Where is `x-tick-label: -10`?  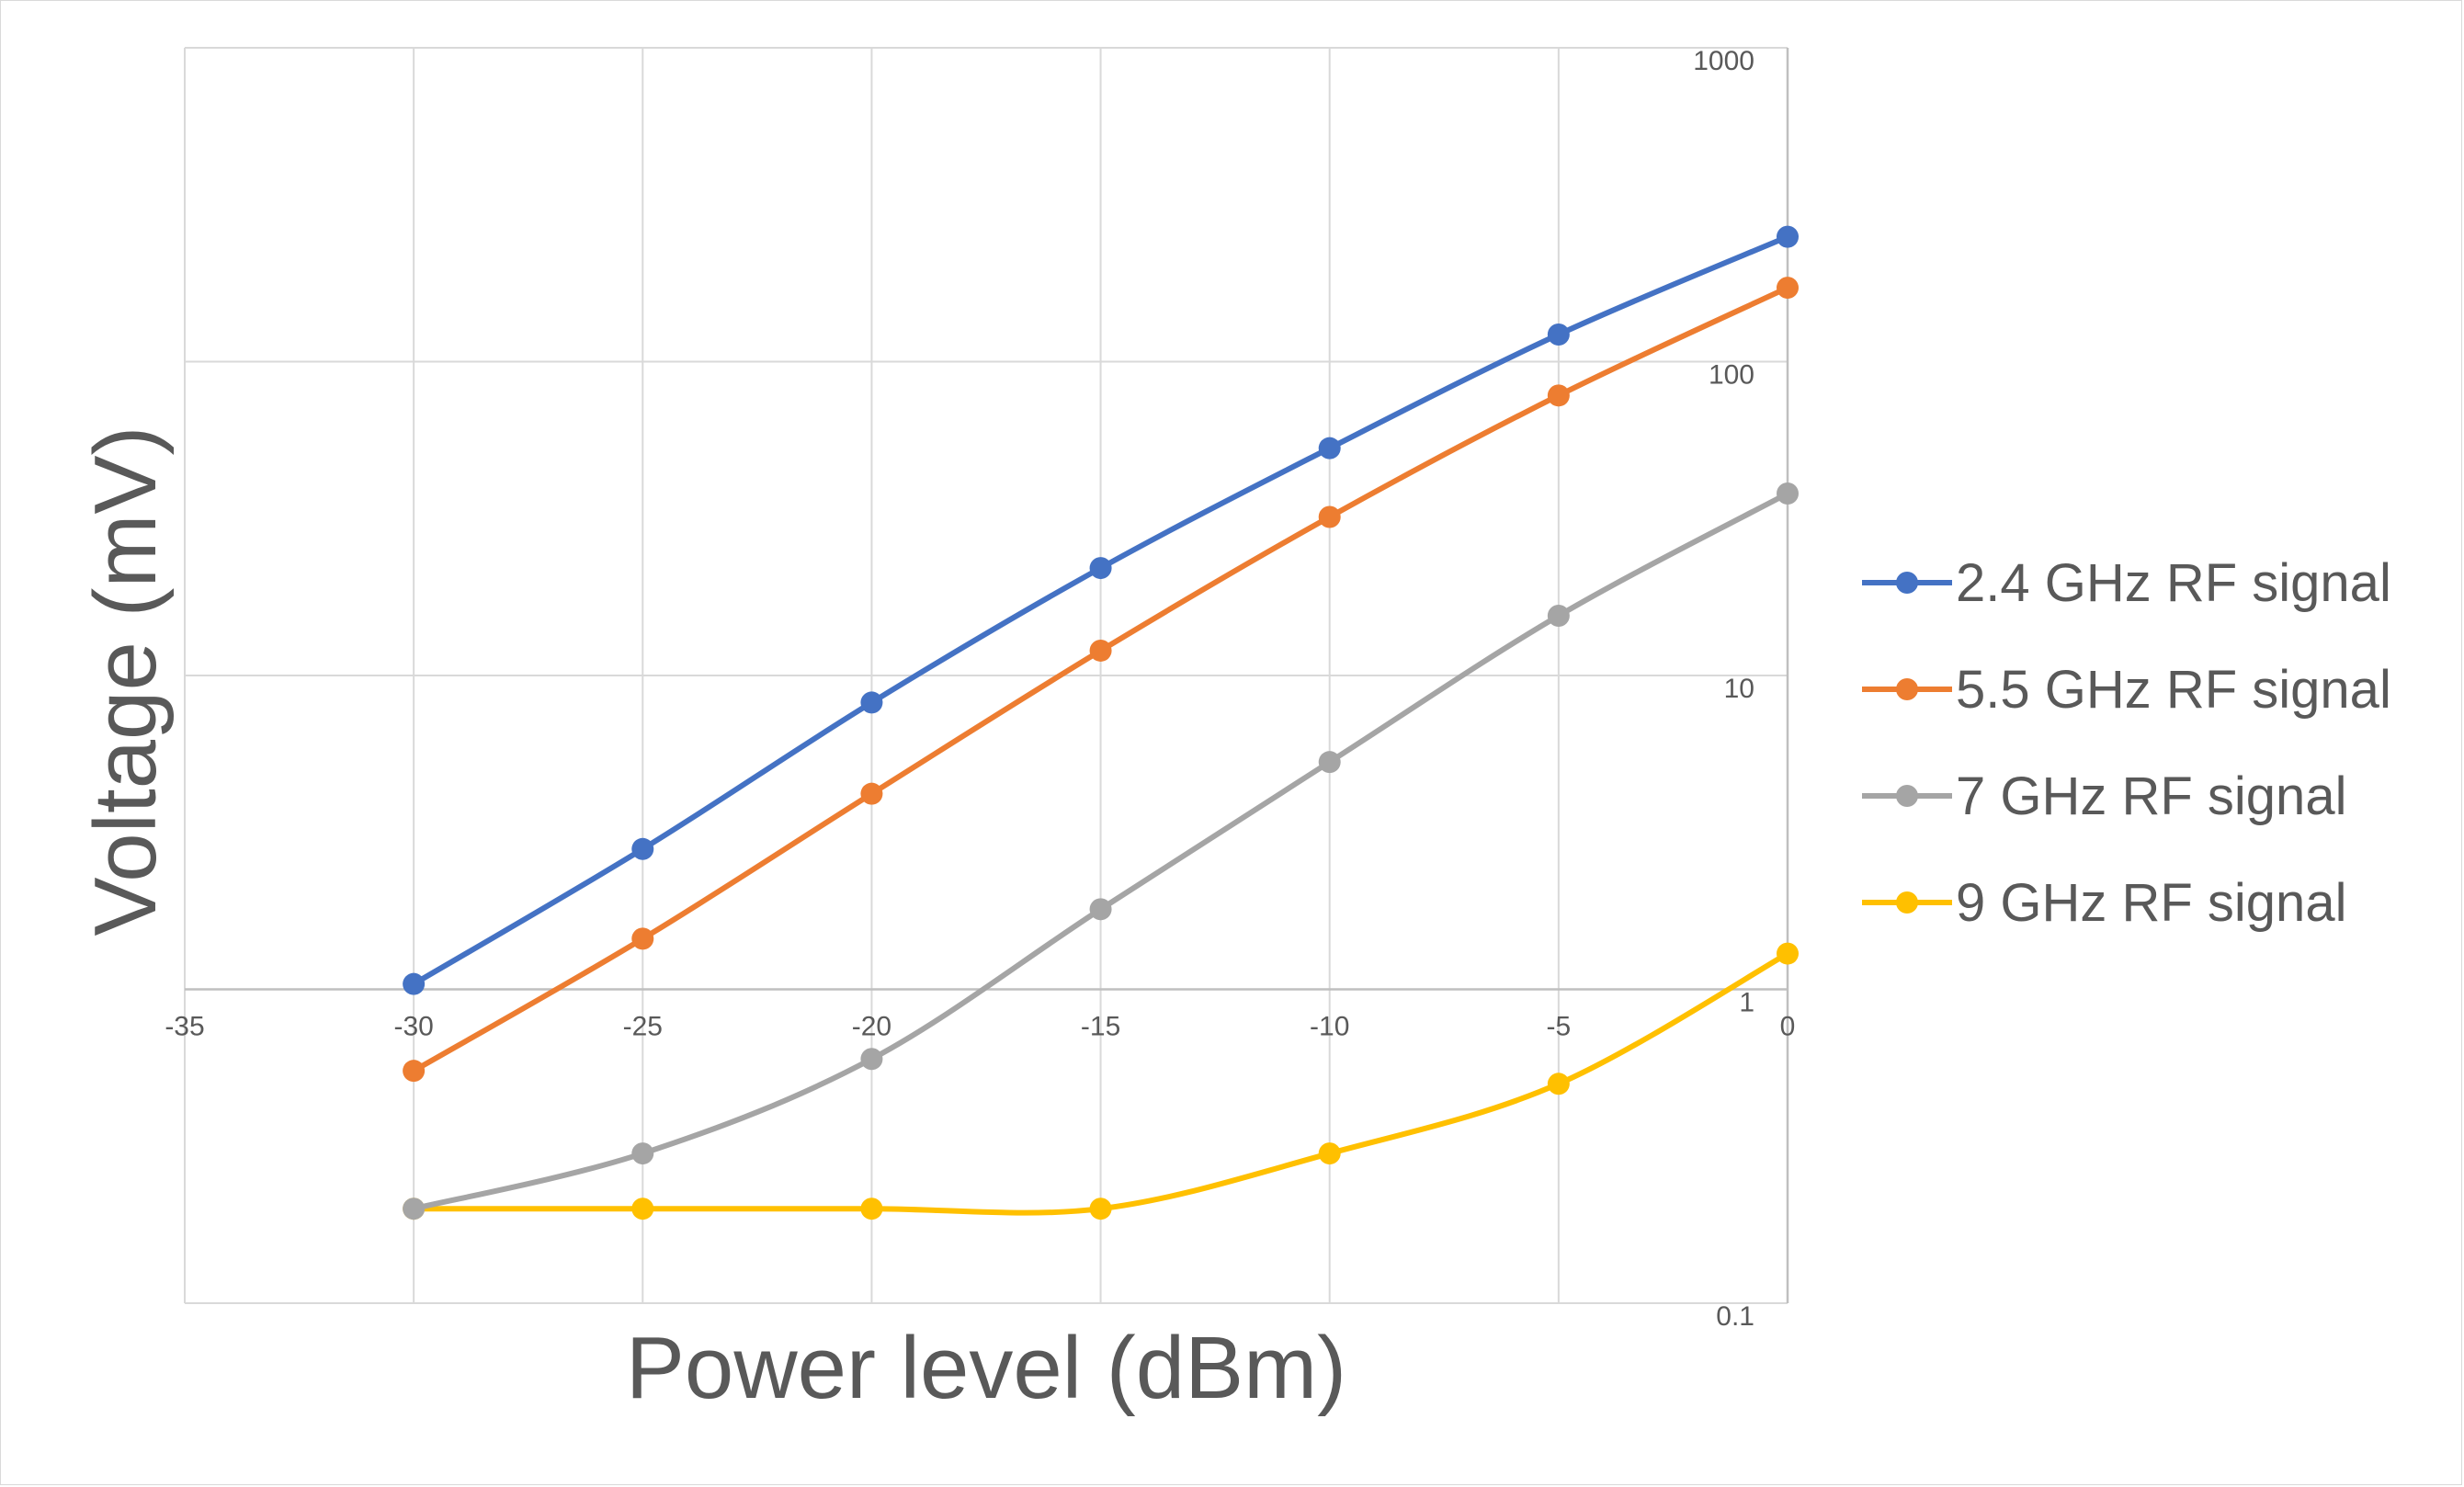 x-tick-label: -10 is located at coordinates (1329, 1027).